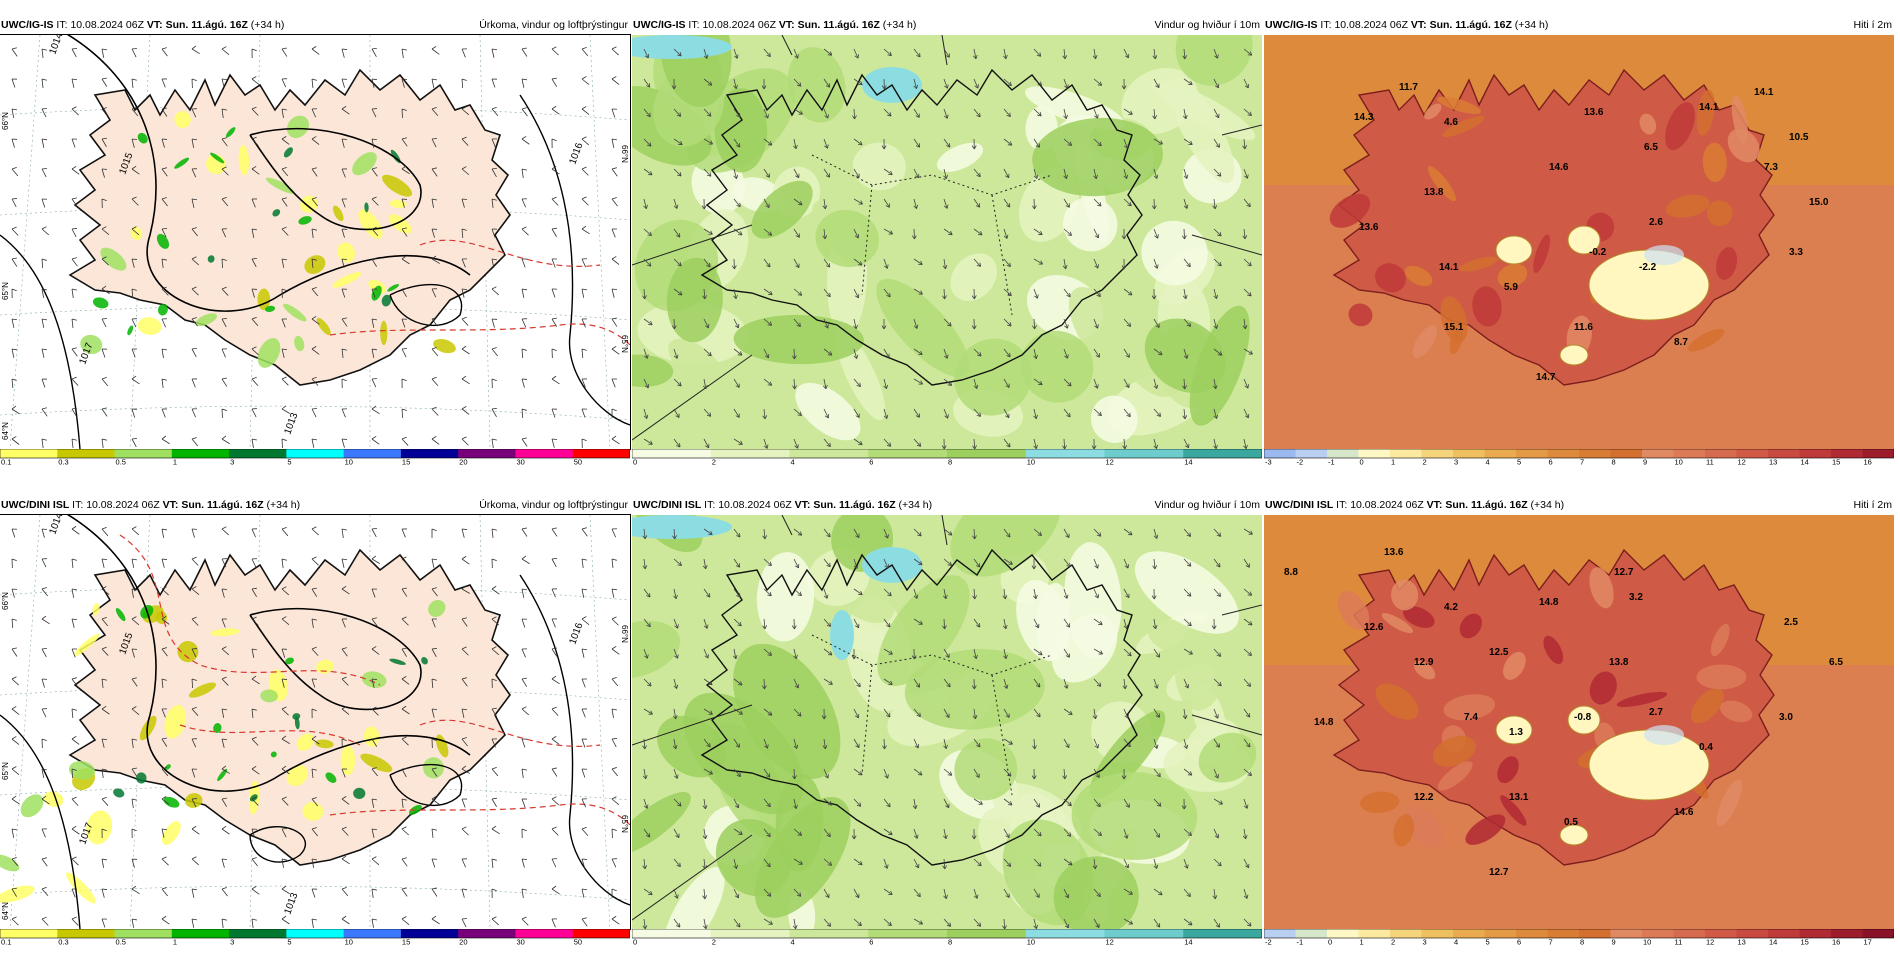  Describe the element at coordinates (1799, 137) in the screenshot. I see `temp-value-label: 10.5` at that location.